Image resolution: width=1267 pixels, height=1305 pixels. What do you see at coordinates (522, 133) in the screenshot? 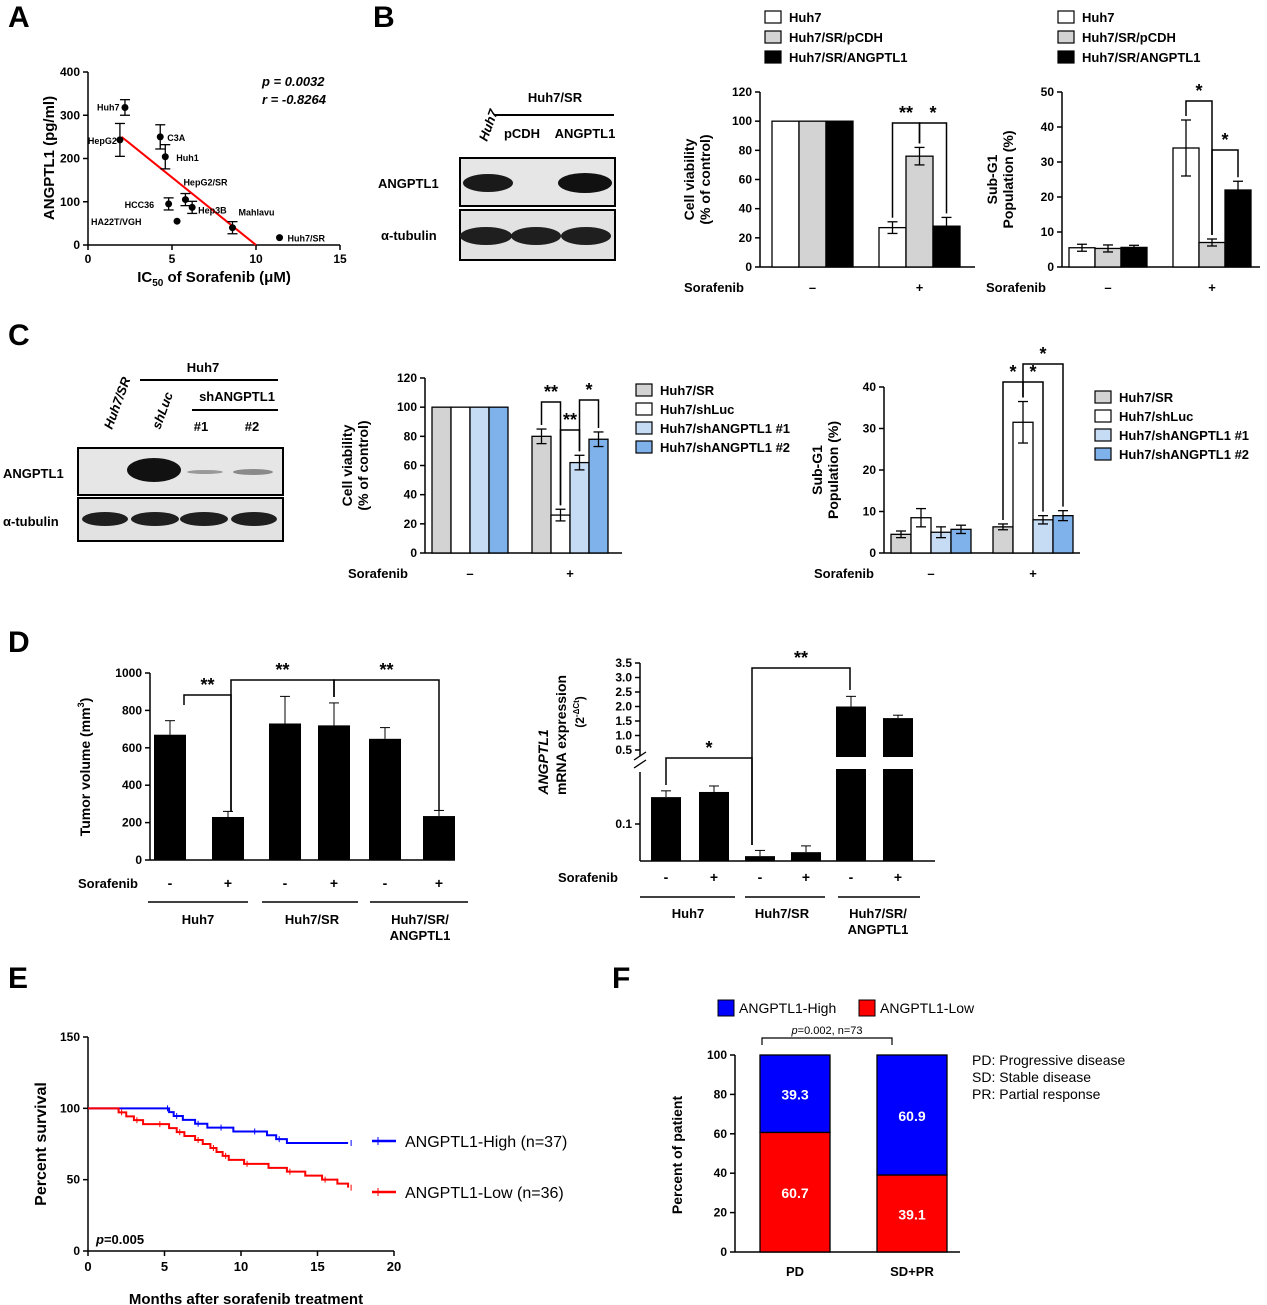
I see `blot-b-lane-pcdh: pCDH` at bounding box center [522, 133].